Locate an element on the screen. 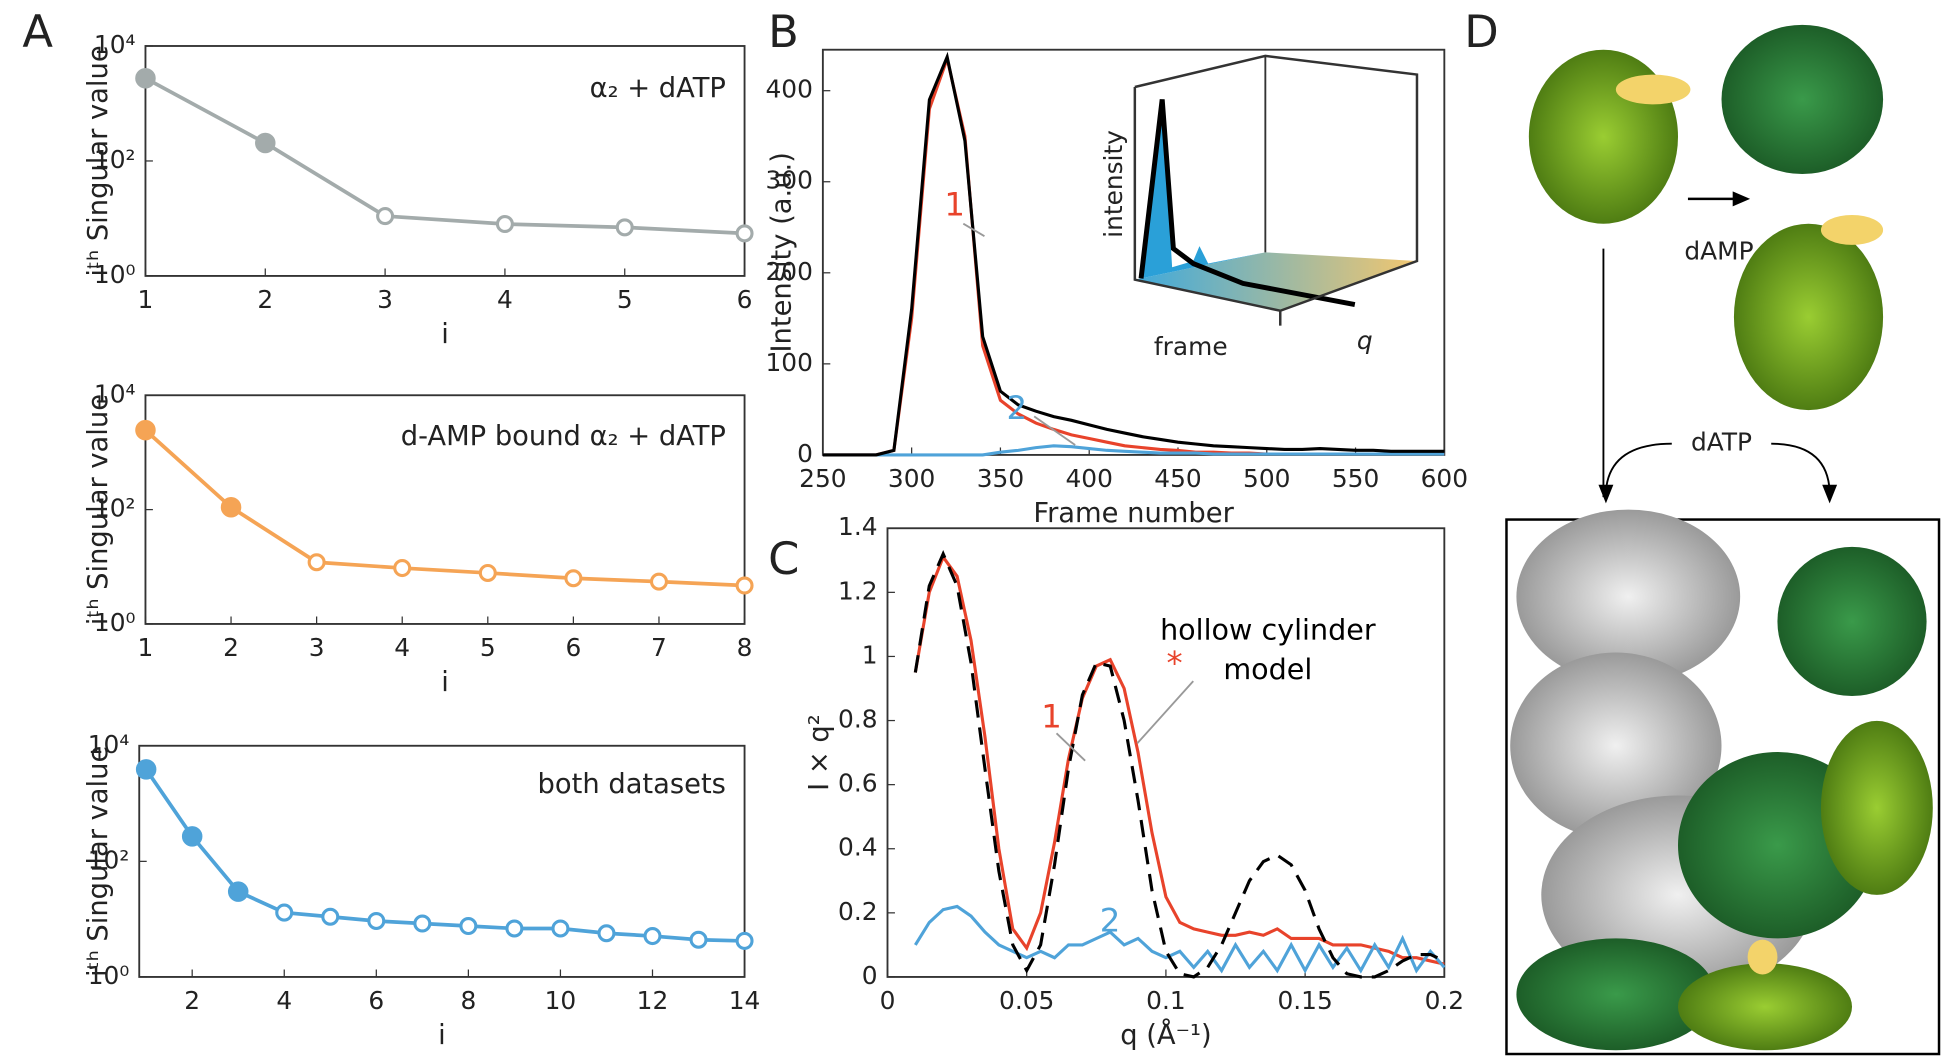 The height and width of the screenshot is (1056, 1949). x-tick-label: 7 is located at coordinates (659, 647).